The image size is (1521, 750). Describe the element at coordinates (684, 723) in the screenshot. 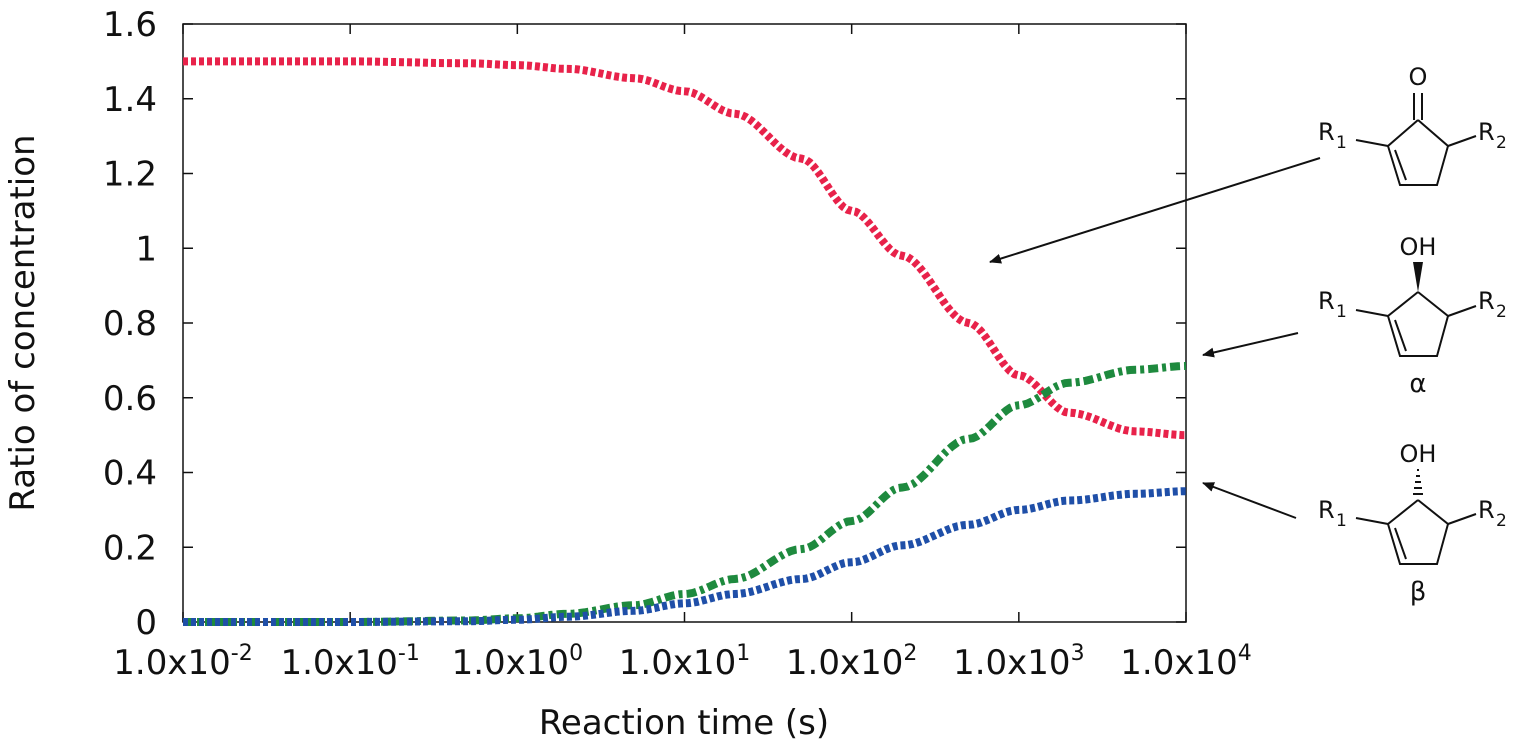

I see `x-axis-title: Reaction time (s)` at that location.